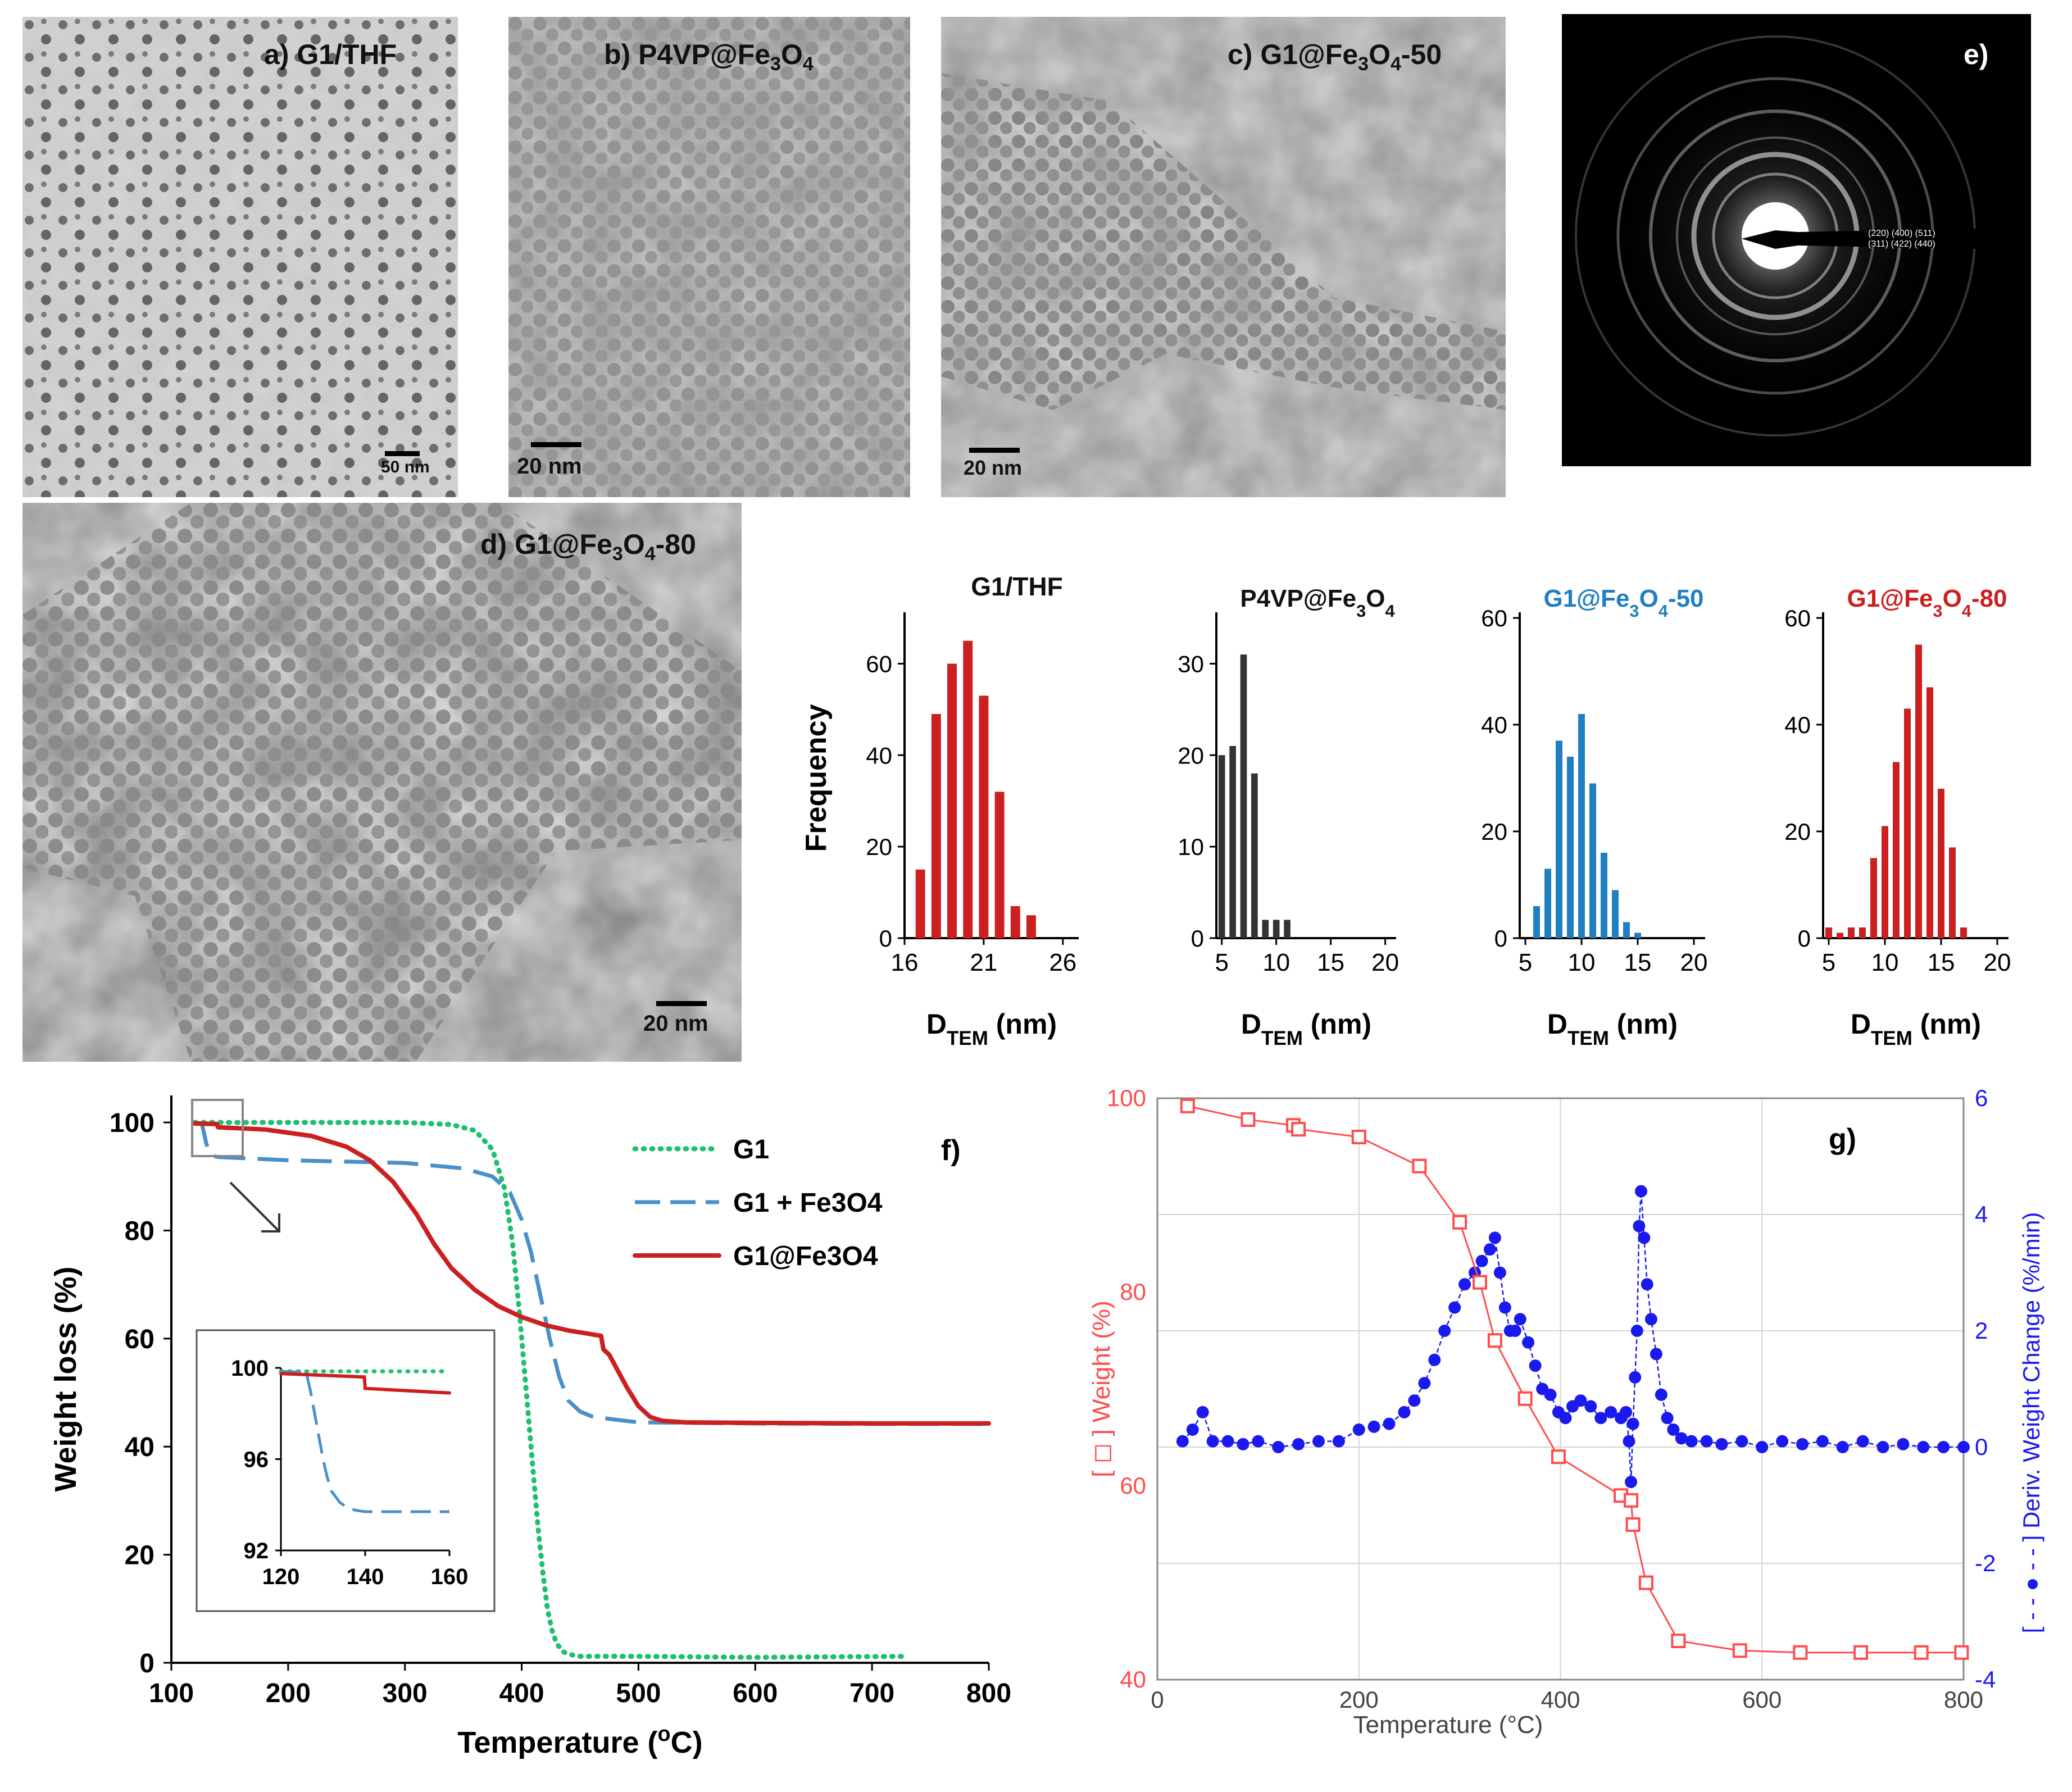  I want to click on histogram-2: 0 10 20 30 5 10 15 20 DTEM (nm) P4VP@Fe3O4, so click(1288, 817).